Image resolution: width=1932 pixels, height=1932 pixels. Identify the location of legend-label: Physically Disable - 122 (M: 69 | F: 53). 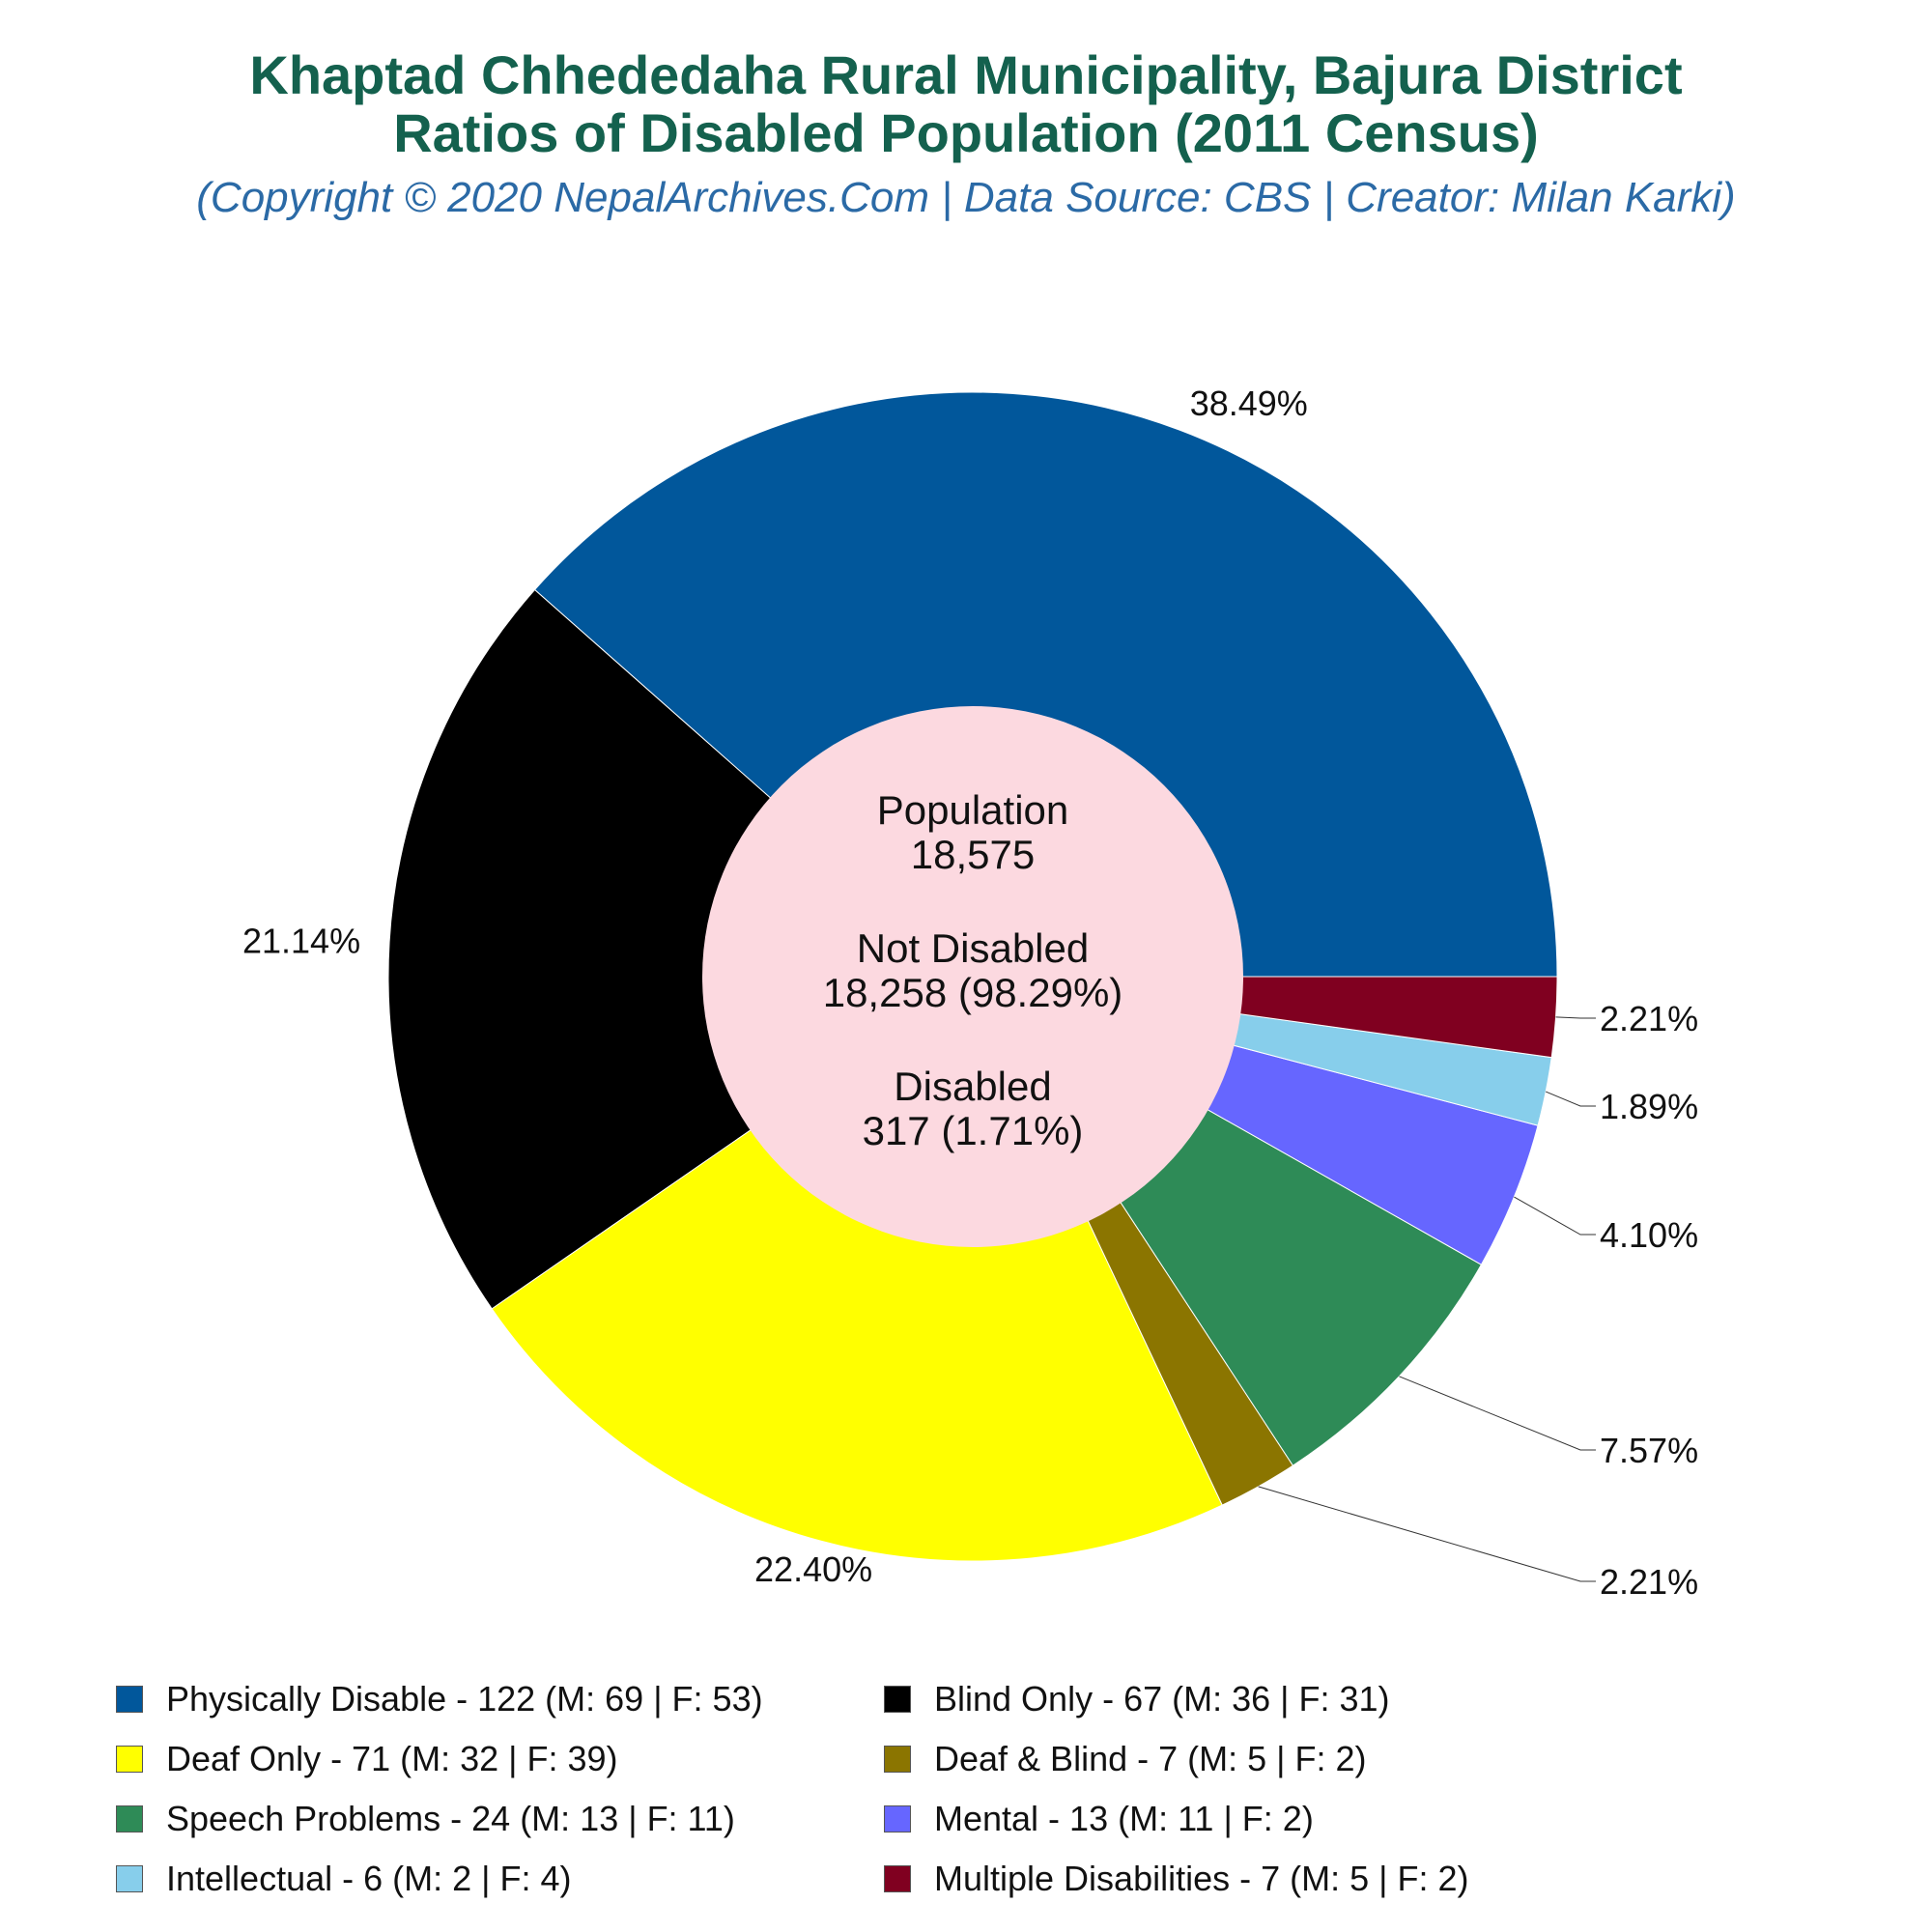
(464, 1699).